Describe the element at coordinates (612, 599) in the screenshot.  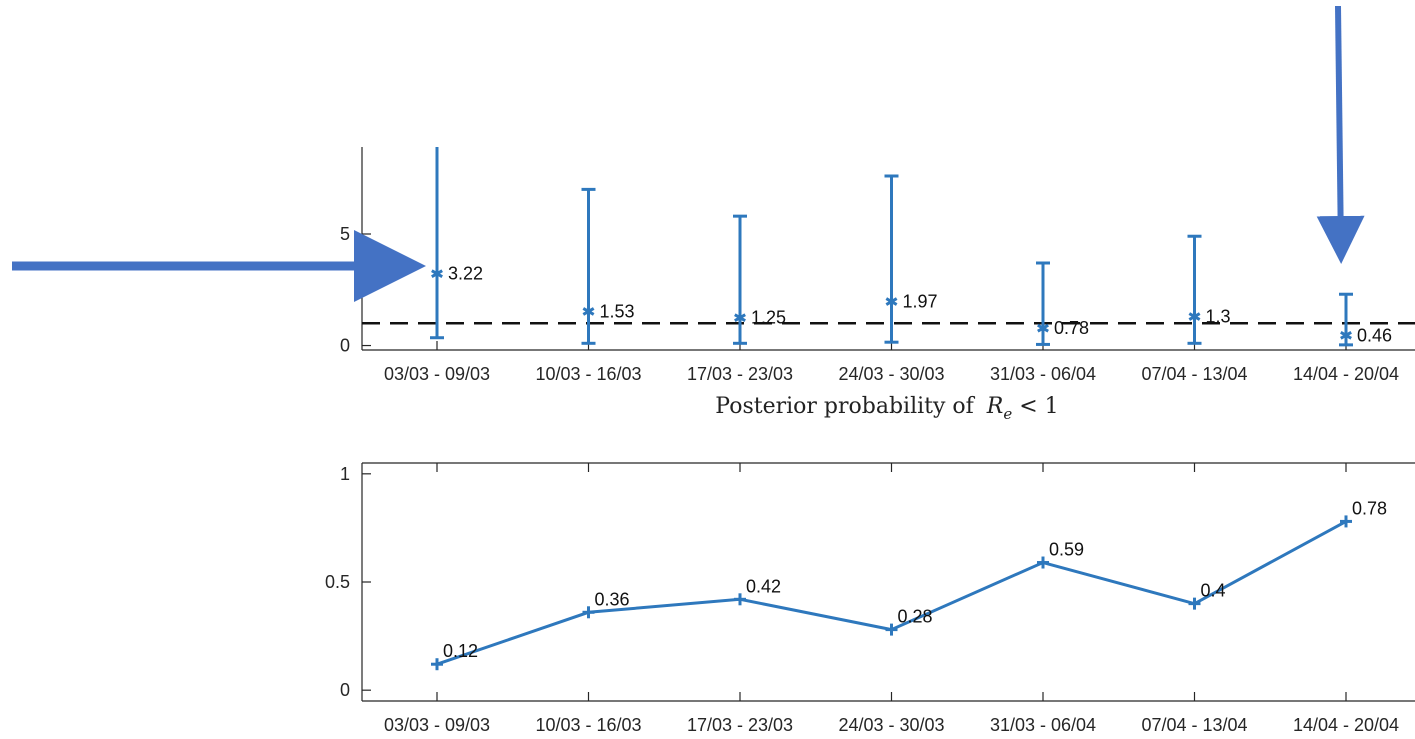
I see `data-label: 0.36` at that location.